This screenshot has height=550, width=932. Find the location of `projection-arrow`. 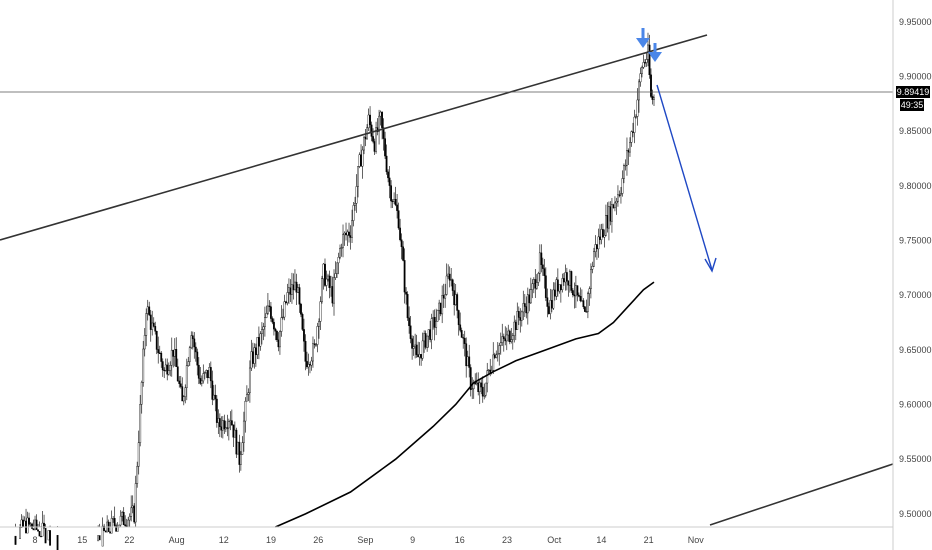

projection-arrow is located at coordinates (686, 178).